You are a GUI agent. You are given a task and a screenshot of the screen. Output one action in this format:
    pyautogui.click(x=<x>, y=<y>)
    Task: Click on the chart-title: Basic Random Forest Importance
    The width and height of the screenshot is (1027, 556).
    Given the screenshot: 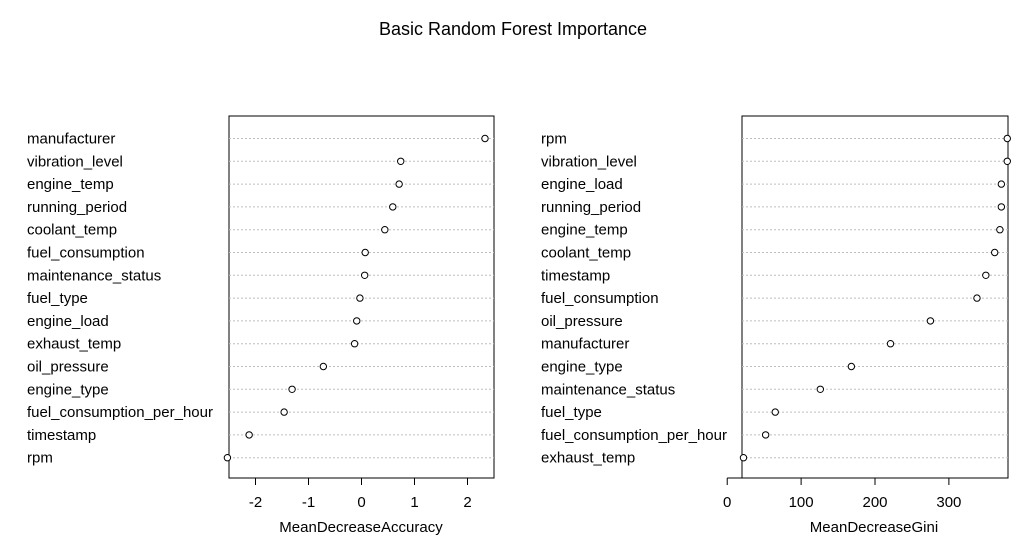 What is the action you would take?
    pyautogui.click(x=513, y=29)
    